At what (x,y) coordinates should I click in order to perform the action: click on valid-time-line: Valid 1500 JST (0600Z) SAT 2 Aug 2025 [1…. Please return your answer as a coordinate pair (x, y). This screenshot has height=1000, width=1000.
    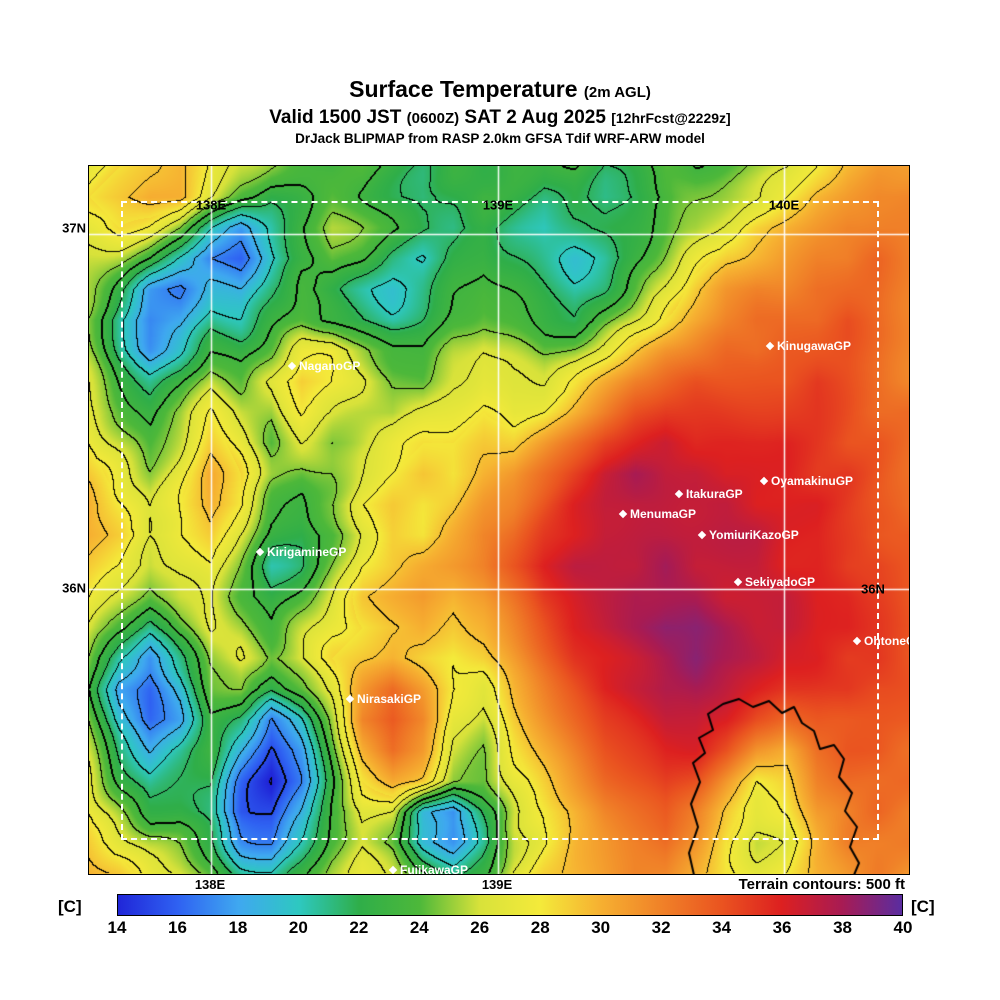
    Looking at the image, I should click on (500, 118).